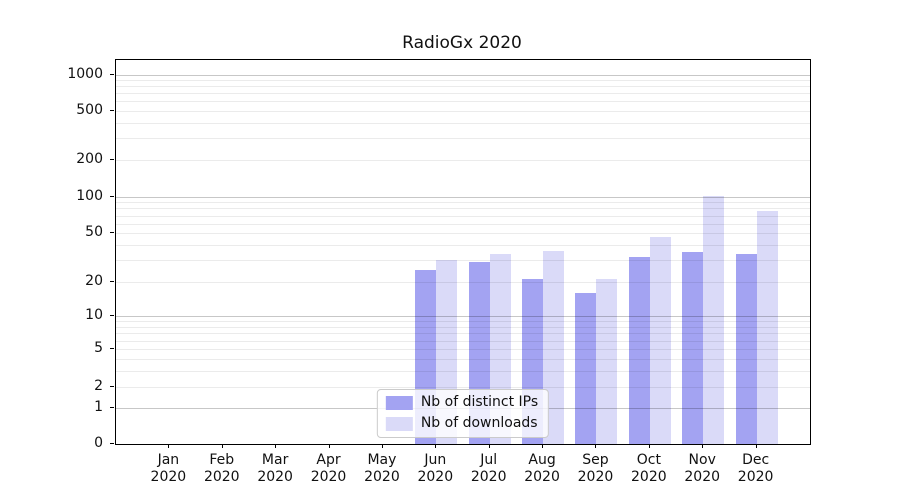 The width and height of the screenshot is (900, 500). Describe the element at coordinates (382, 468) in the screenshot. I see `x-tick-label: May 2020` at that location.